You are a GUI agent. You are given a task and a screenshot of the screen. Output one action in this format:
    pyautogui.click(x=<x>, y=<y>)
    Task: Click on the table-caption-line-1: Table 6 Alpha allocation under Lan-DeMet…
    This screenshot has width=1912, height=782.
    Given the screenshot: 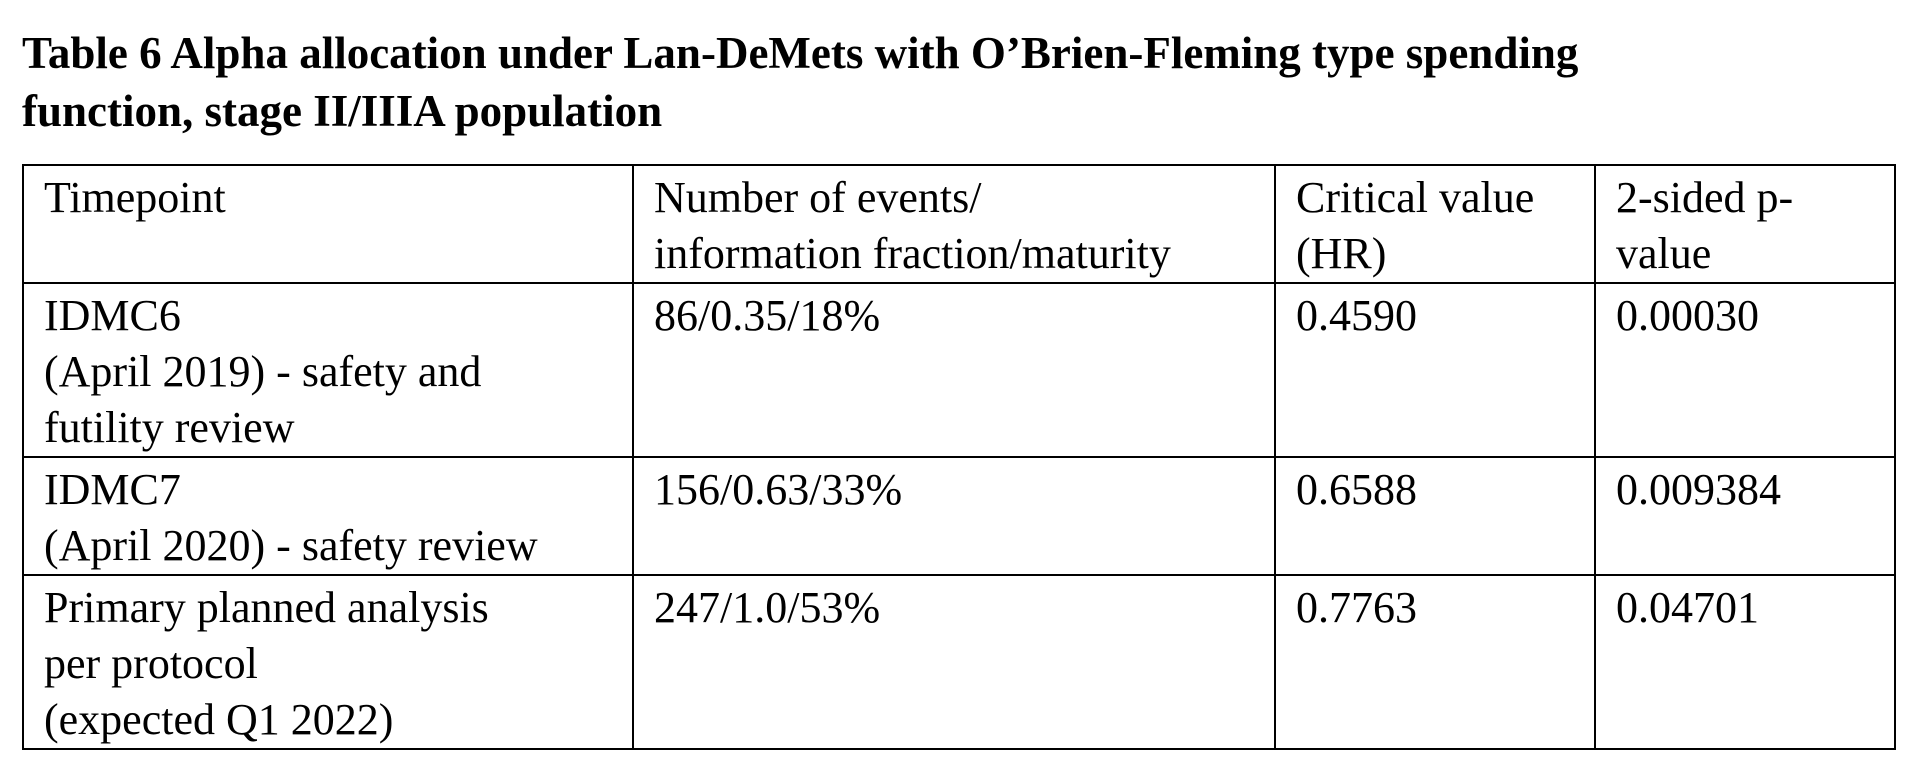 What is the action you would take?
    pyautogui.click(x=800, y=53)
    